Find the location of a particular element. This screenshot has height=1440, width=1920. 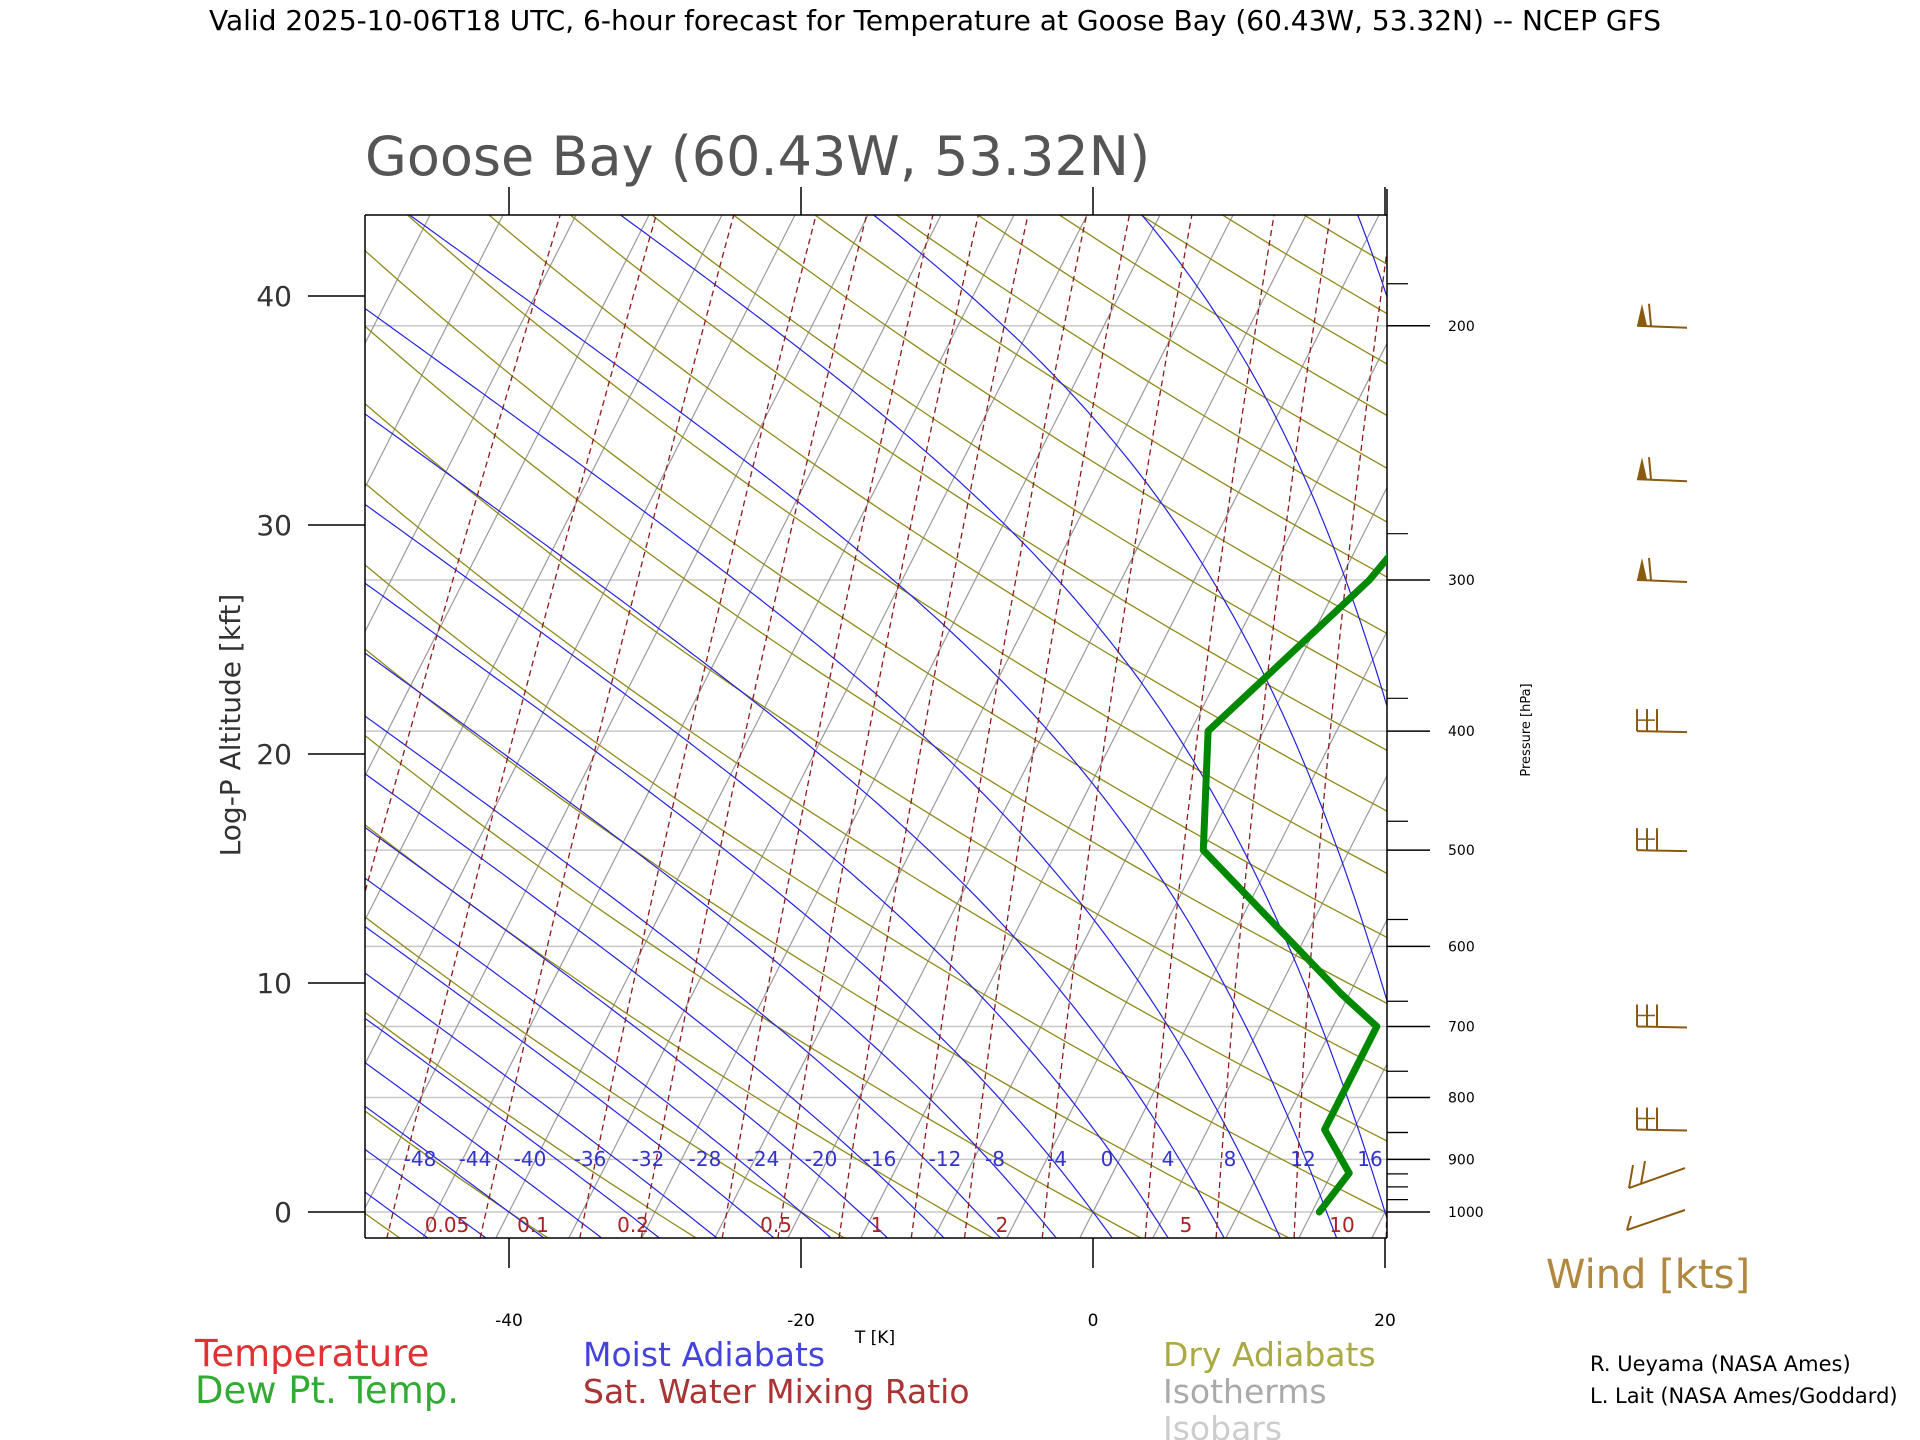

mixing-ratio-label: 2 is located at coordinates (1002, 1225).